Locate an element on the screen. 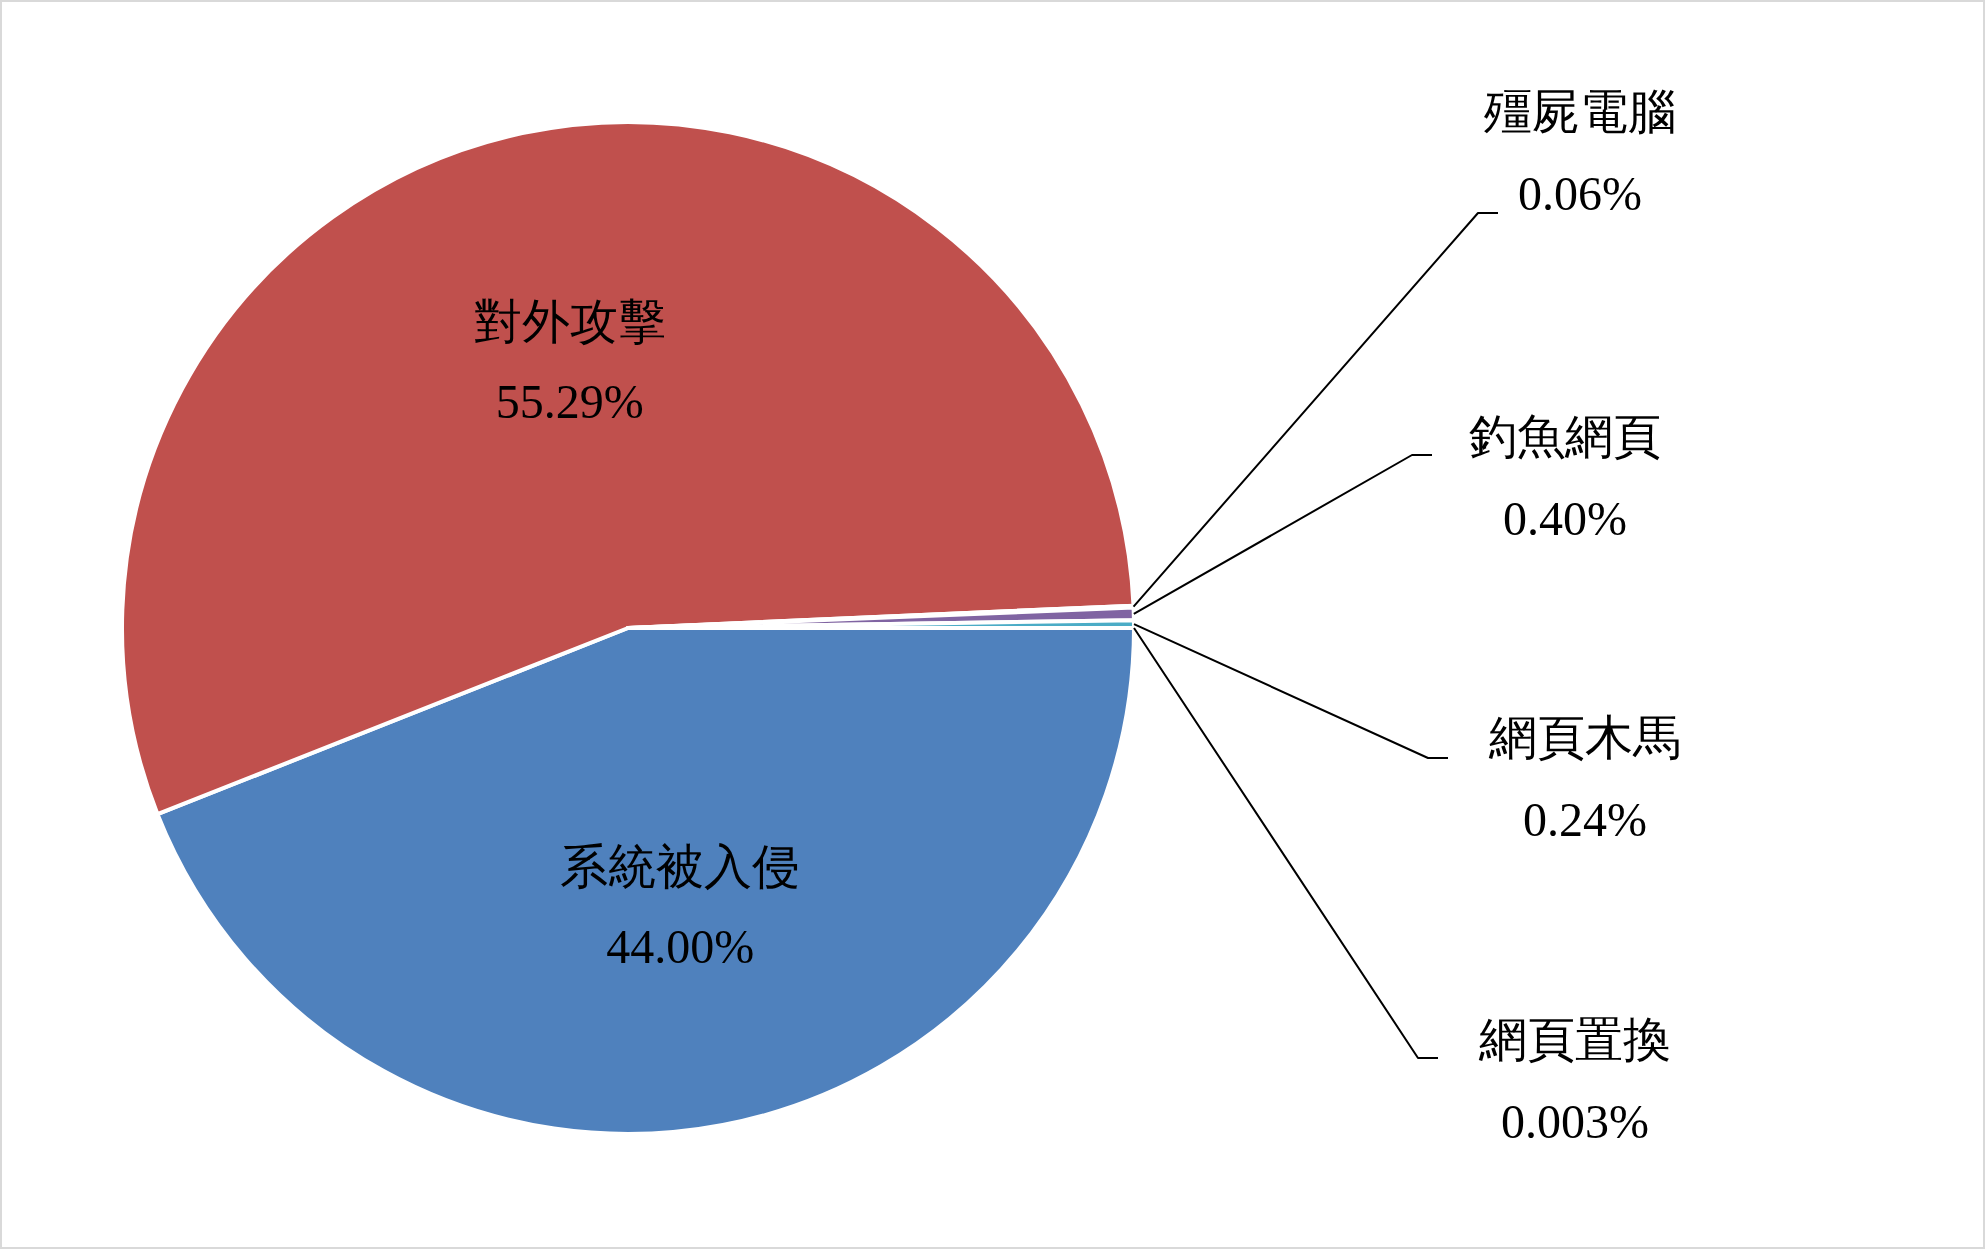  data-label: 0.003% is located at coordinates (1575, 1121).